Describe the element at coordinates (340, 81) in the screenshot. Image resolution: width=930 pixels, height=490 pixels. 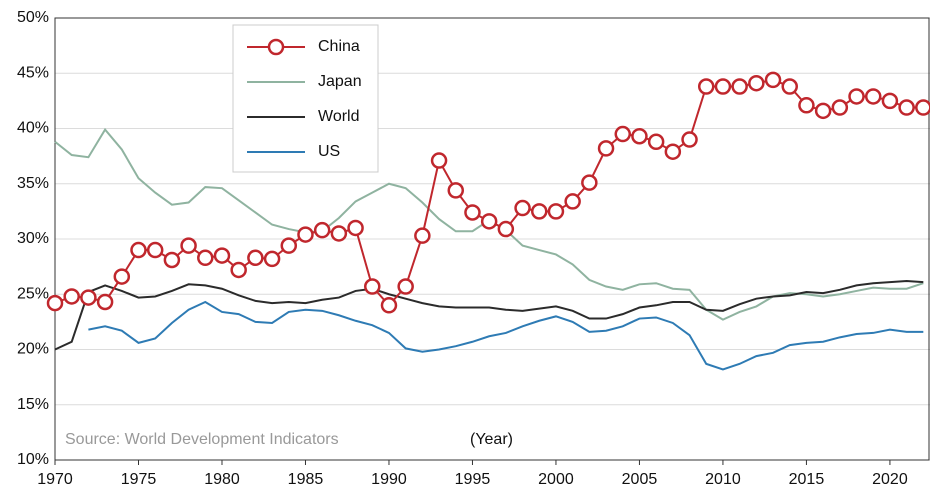
I see `legend-label: Japan` at that location.